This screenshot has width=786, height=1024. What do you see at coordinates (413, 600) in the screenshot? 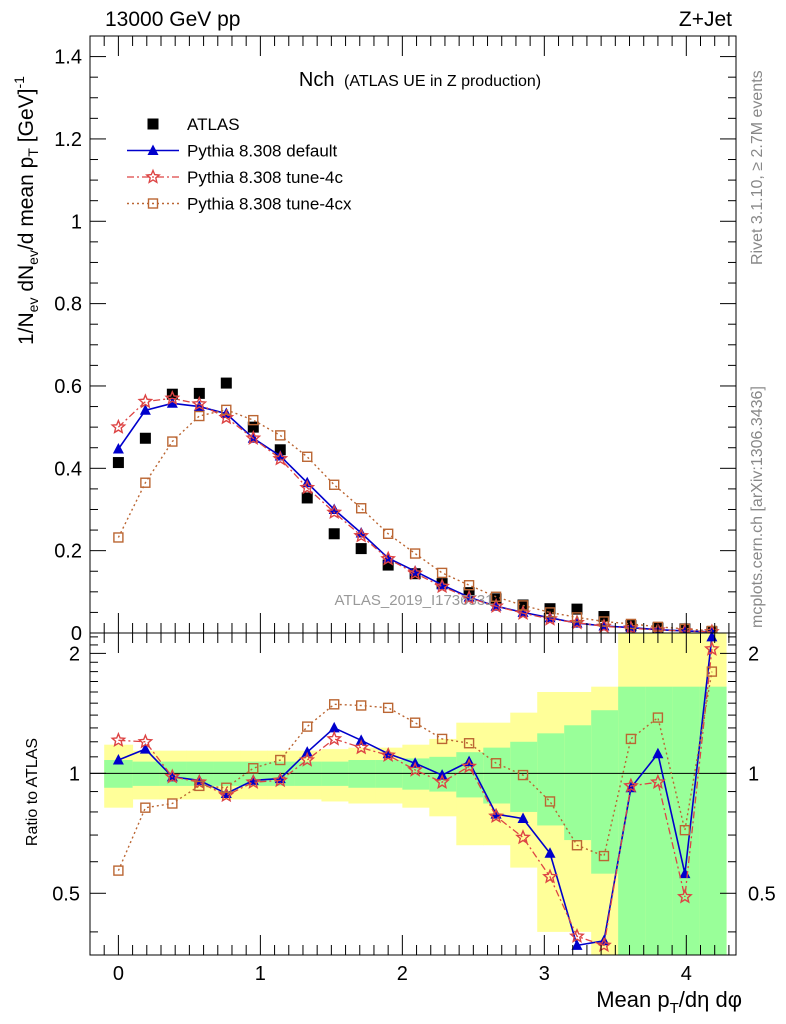
I see `watermark: ATLAS_2019_I1736531` at bounding box center [413, 600].